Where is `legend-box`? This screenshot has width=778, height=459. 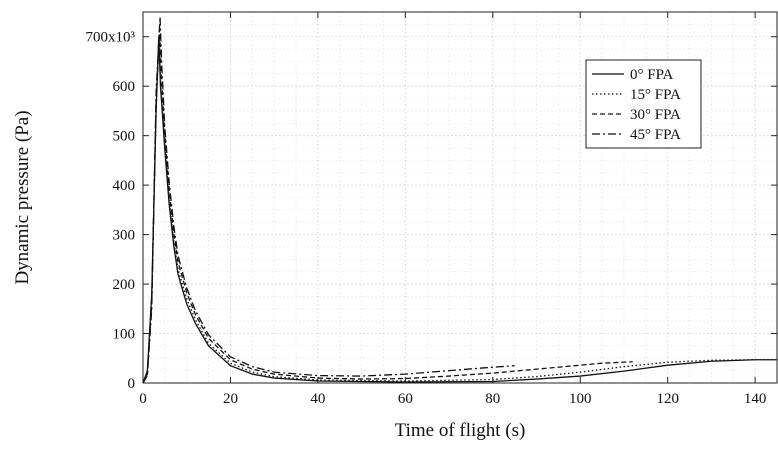
legend-box is located at coordinates (643, 104).